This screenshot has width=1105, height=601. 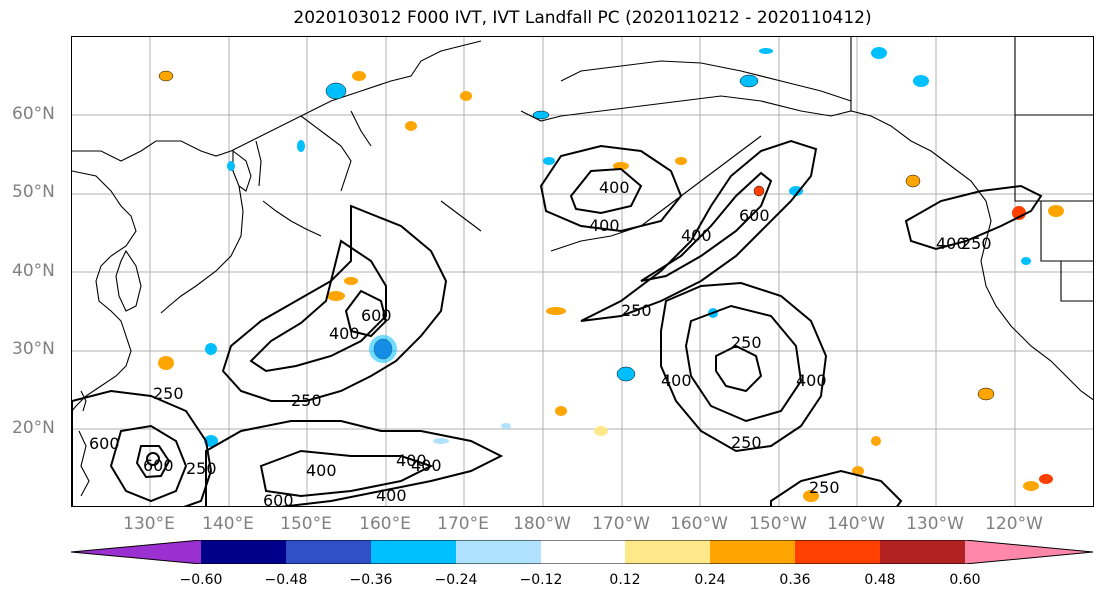 I want to click on contour-label-600-e: 600, so click(x=158, y=465).